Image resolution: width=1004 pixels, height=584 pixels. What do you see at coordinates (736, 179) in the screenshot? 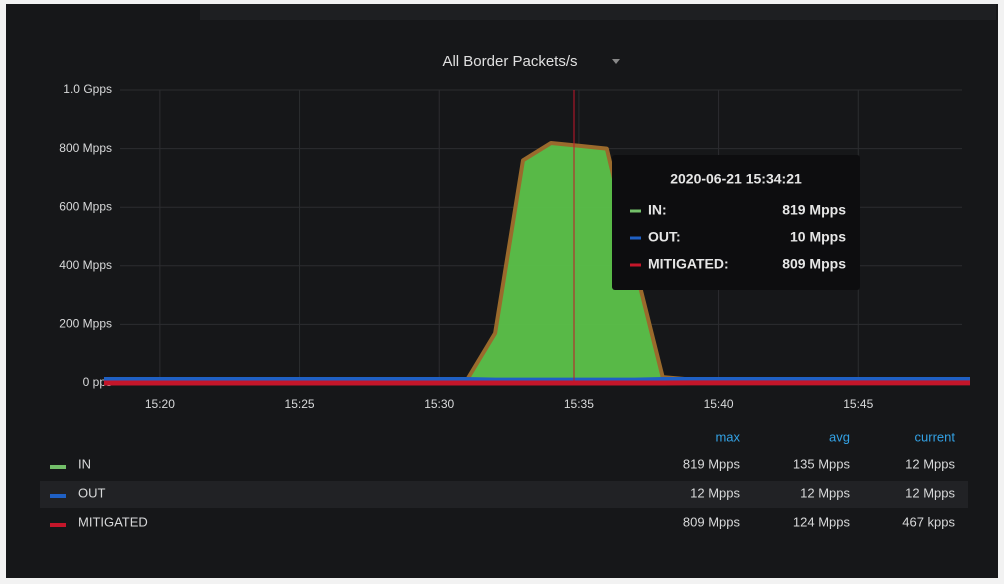
I see `tooltip-time: 2020-06-21 15:34:21` at bounding box center [736, 179].